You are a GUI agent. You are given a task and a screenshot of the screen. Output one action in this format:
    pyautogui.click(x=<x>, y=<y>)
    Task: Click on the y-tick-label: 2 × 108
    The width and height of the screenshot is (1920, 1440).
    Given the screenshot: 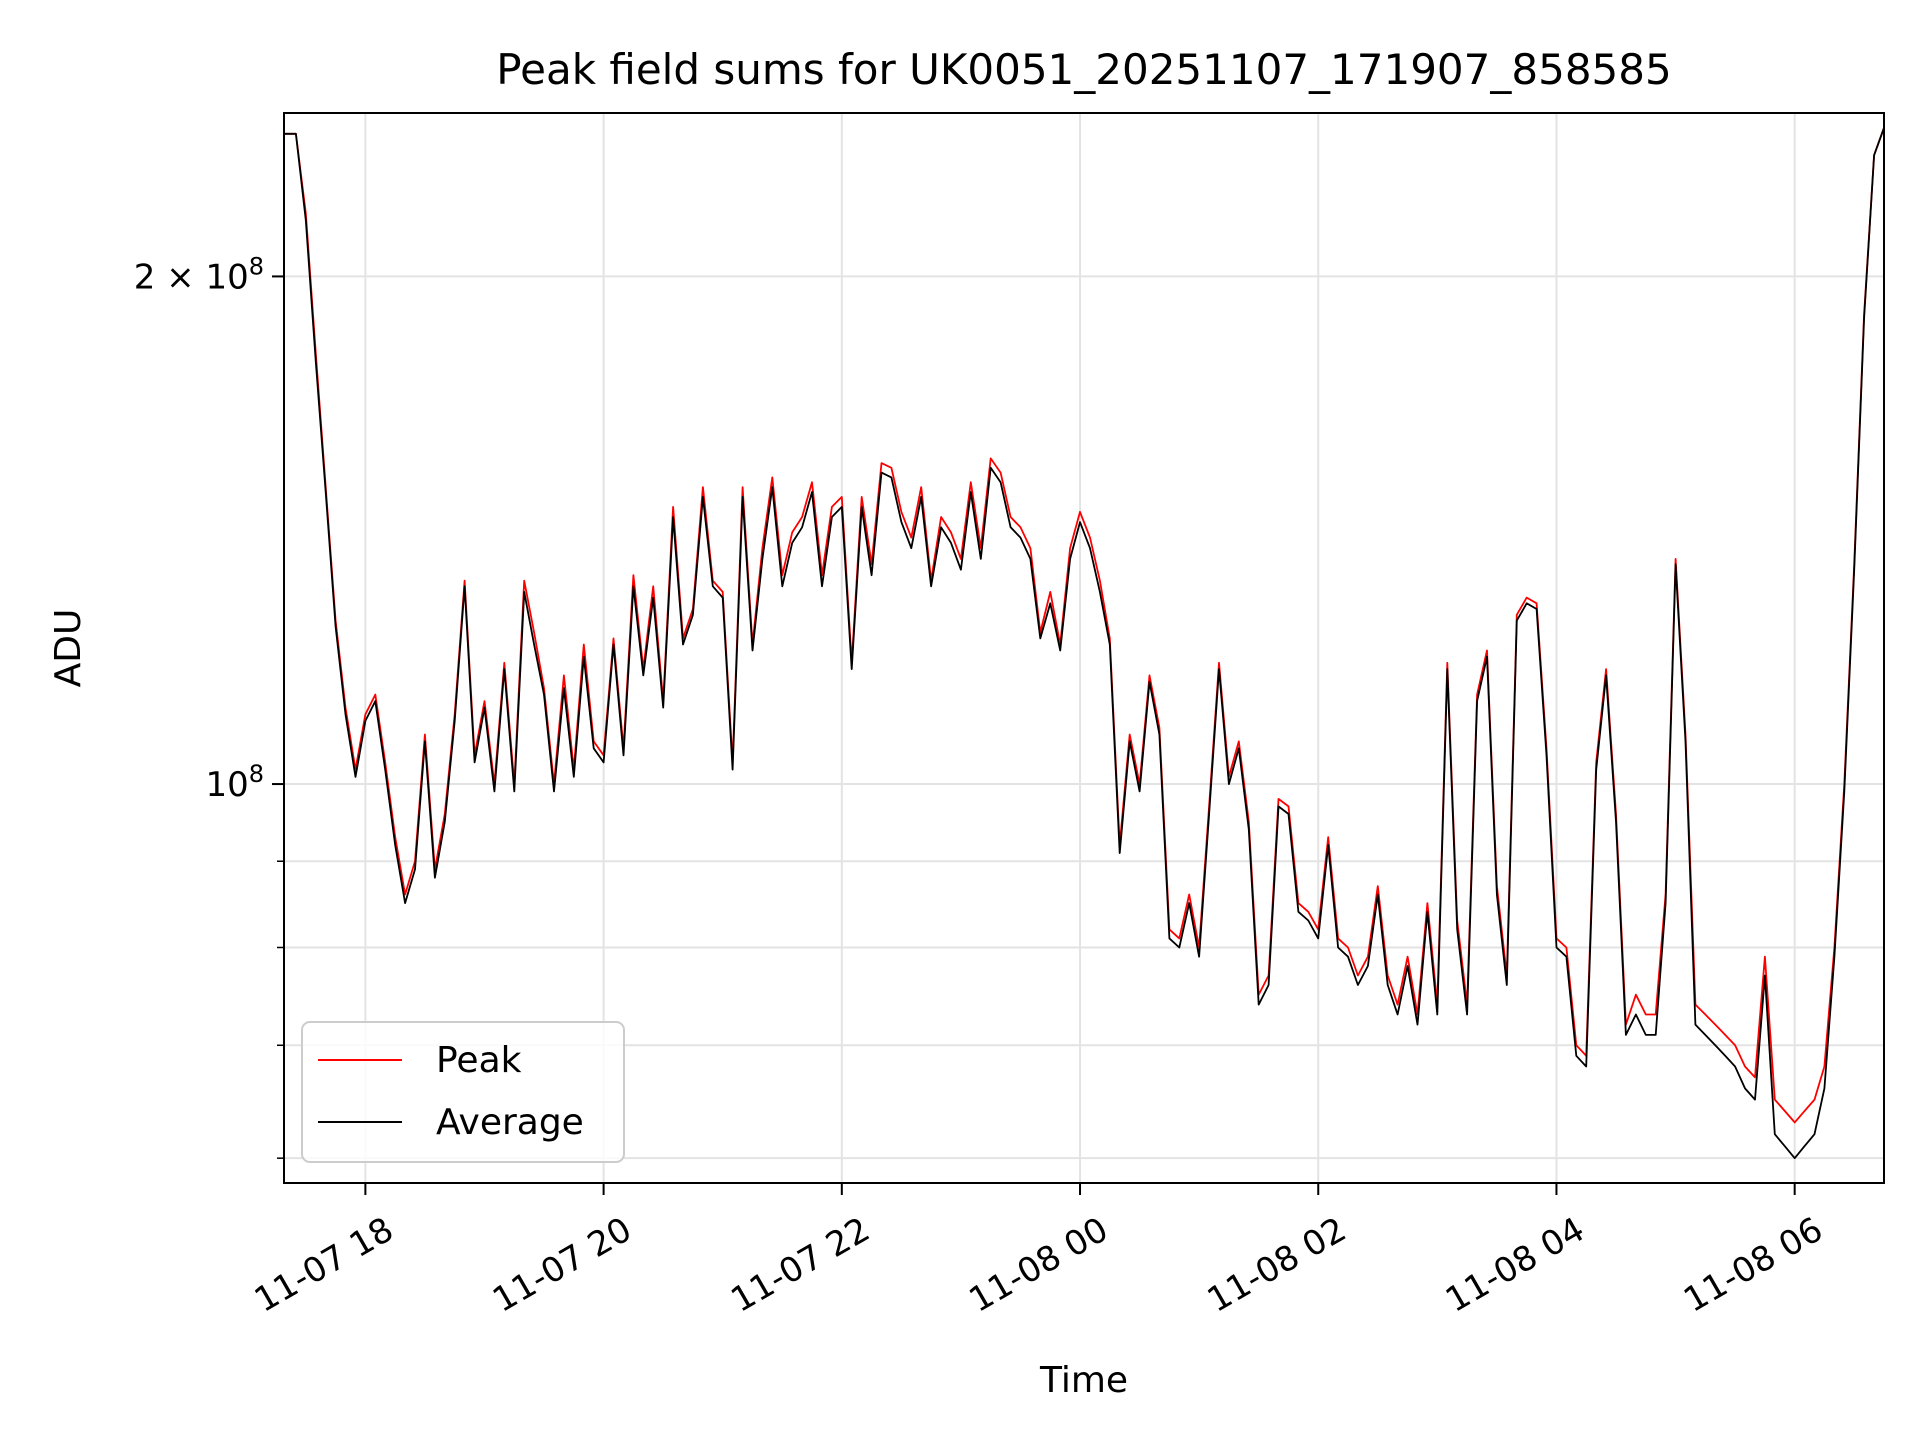 What is the action you would take?
    pyautogui.click(x=199, y=274)
    